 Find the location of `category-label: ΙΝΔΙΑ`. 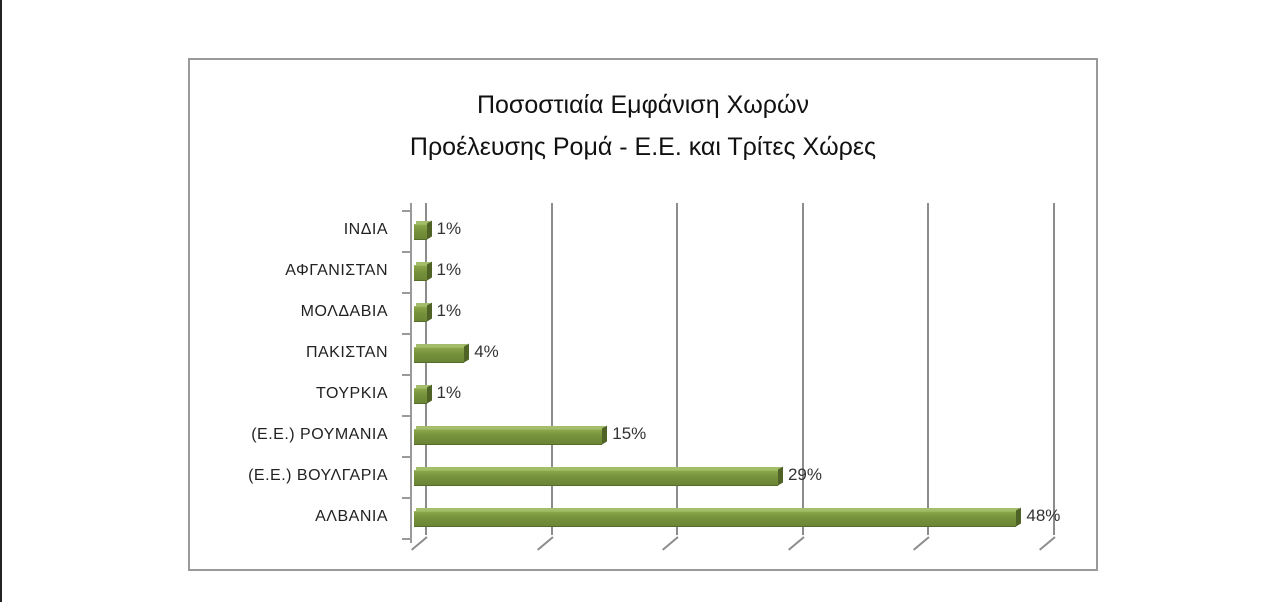

category-label: ΙΝΔΙΑ is located at coordinates (365, 229).